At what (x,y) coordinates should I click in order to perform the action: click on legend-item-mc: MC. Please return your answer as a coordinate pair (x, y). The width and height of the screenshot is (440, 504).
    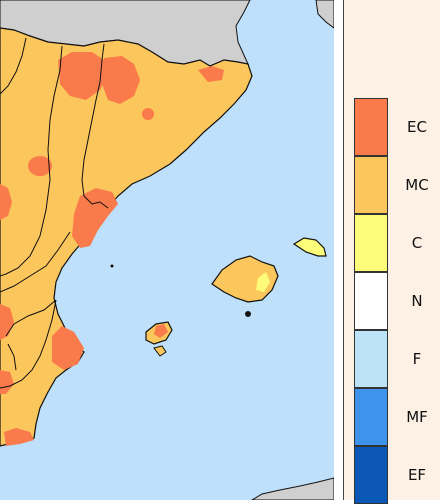
    Looking at the image, I should click on (397, 185).